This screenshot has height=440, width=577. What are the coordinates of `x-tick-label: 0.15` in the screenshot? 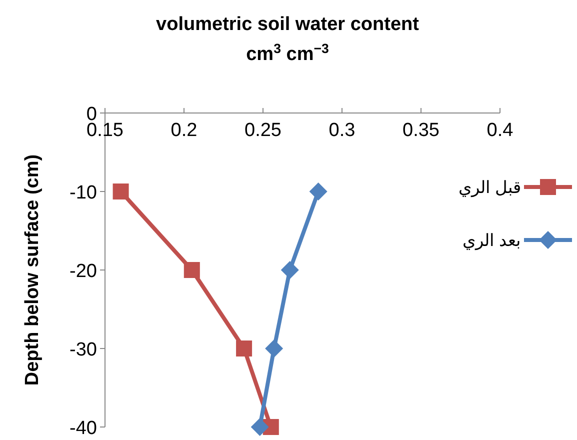 It's located at (105, 130).